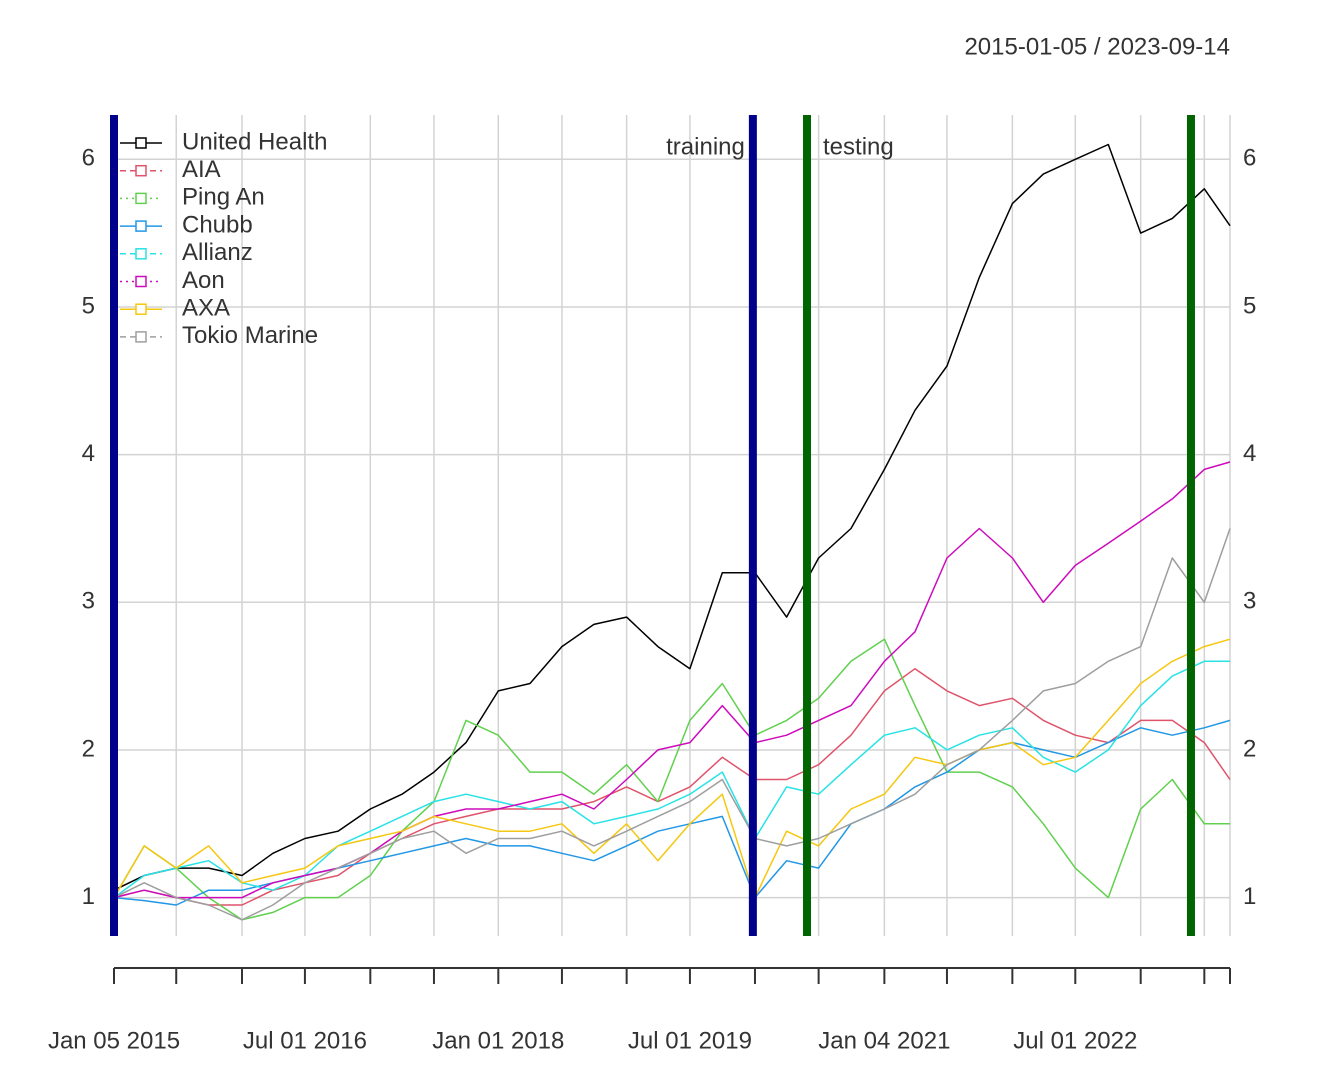 The width and height of the screenshot is (1344, 1080). Describe the element at coordinates (305, 1040) in the screenshot. I see `x-tick-label: Jul 01 2016` at that location.